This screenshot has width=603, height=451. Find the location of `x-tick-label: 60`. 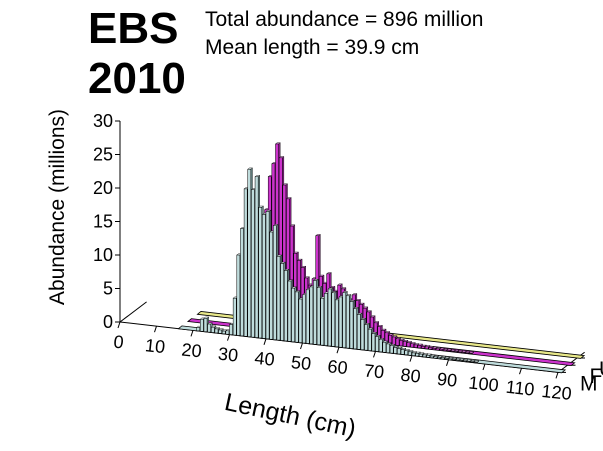

x-tick-label: 60 is located at coordinates (338, 367).